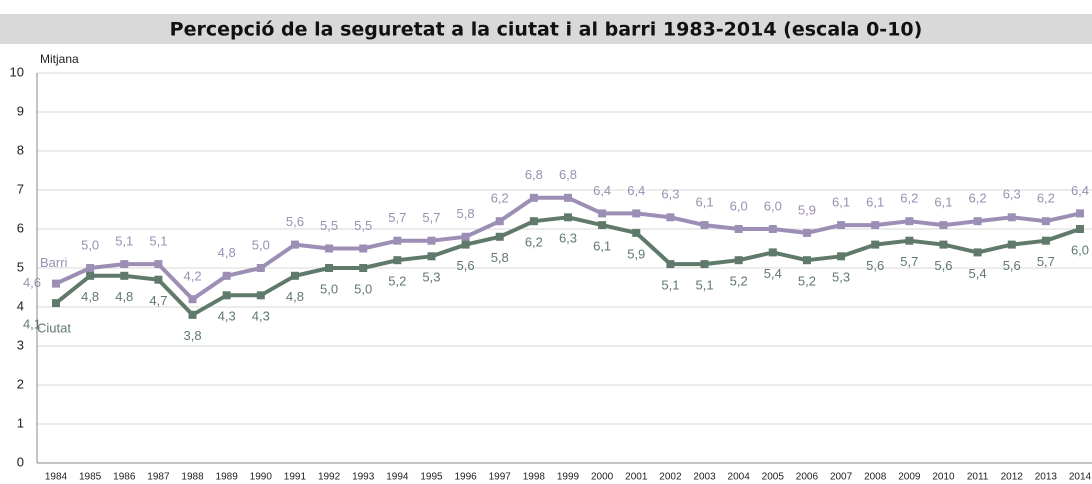 Image resolution: width=1092 pixels, height=484 pixels. I want to click on data-label: 6,8, so click(568, 174).